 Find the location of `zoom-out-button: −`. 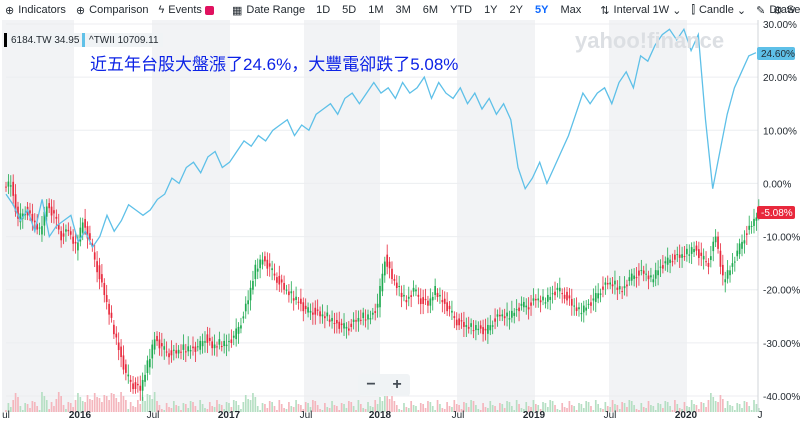

zoom-out-button: − is located at coordinates (371, 384).